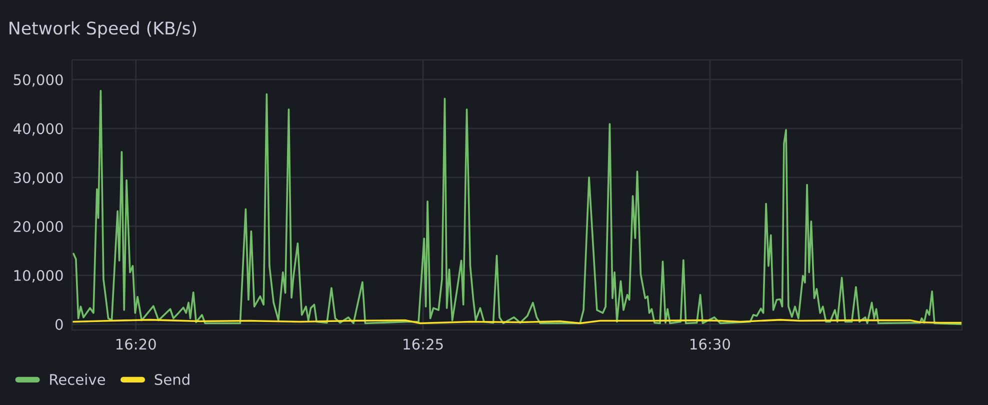 This screenshot has width=988, height=405. I want to click on x-tick-label: 16:25, so click(423, 344).